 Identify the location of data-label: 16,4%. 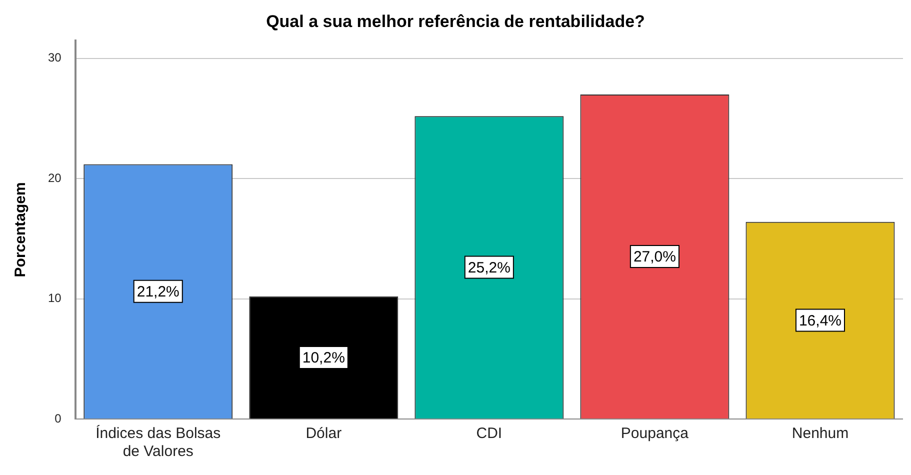
(820, 321).